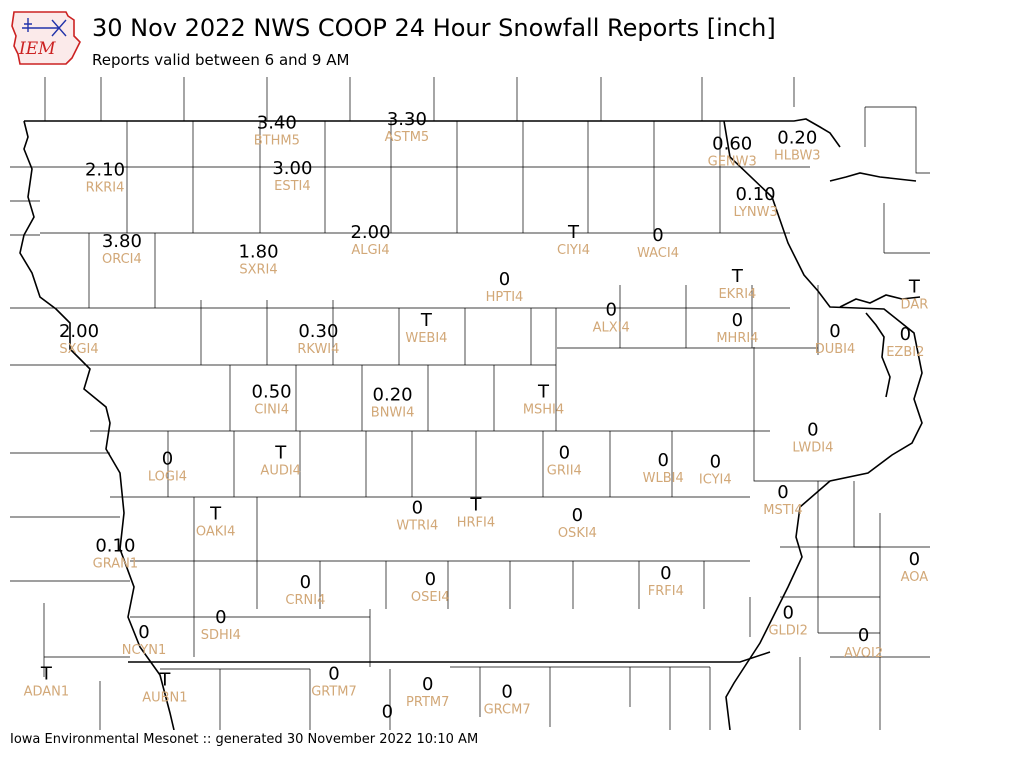  I want to click on station-id: CINI4, so click(271, 410).